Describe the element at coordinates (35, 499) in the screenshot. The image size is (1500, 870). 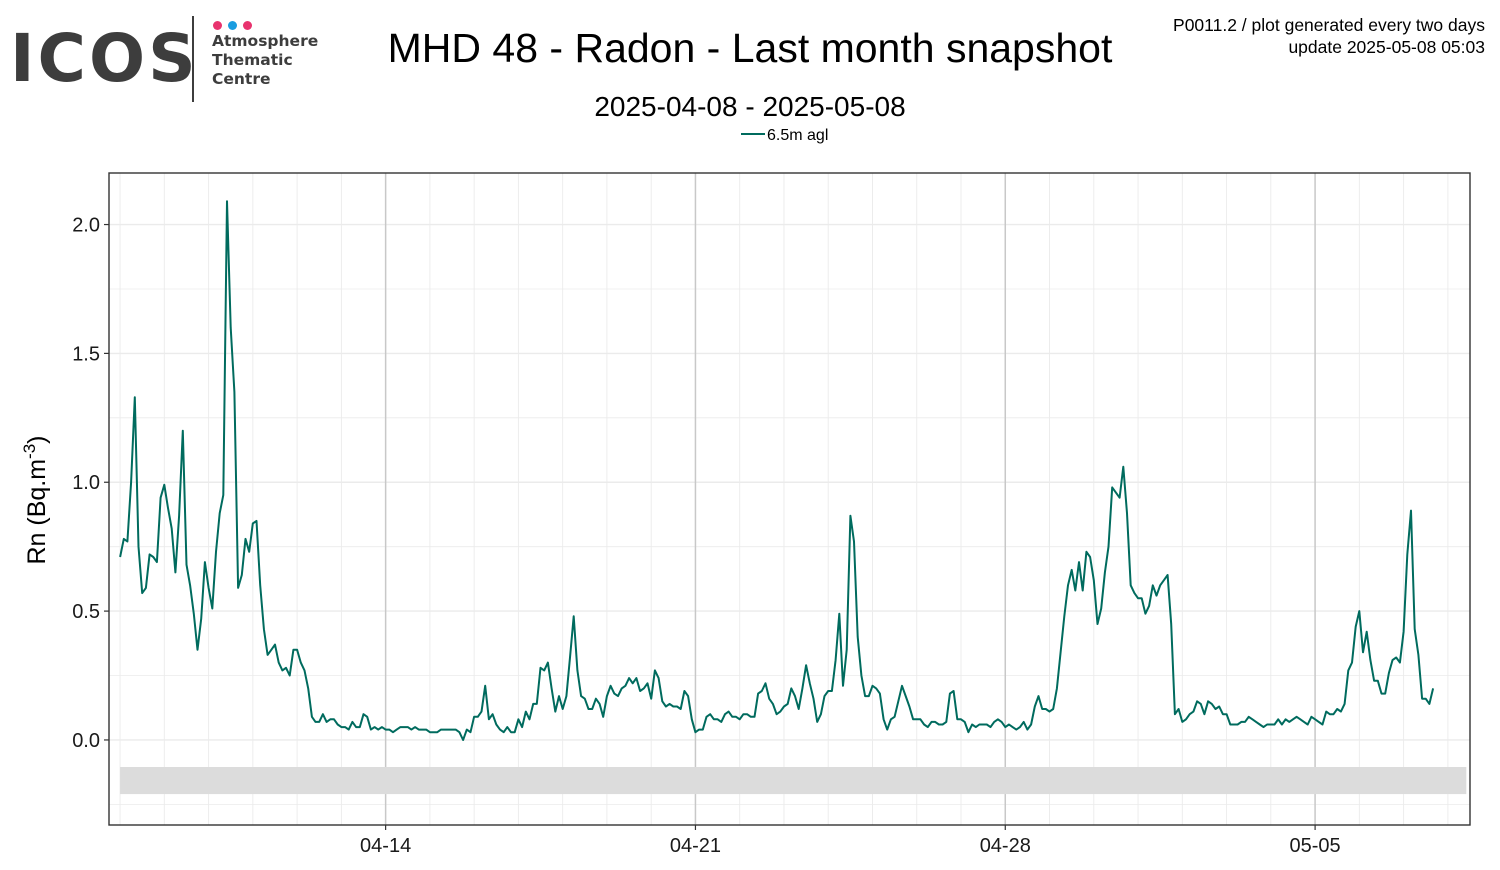
I see `y-axis-title: Rn (Bq.m-3)` at that location.